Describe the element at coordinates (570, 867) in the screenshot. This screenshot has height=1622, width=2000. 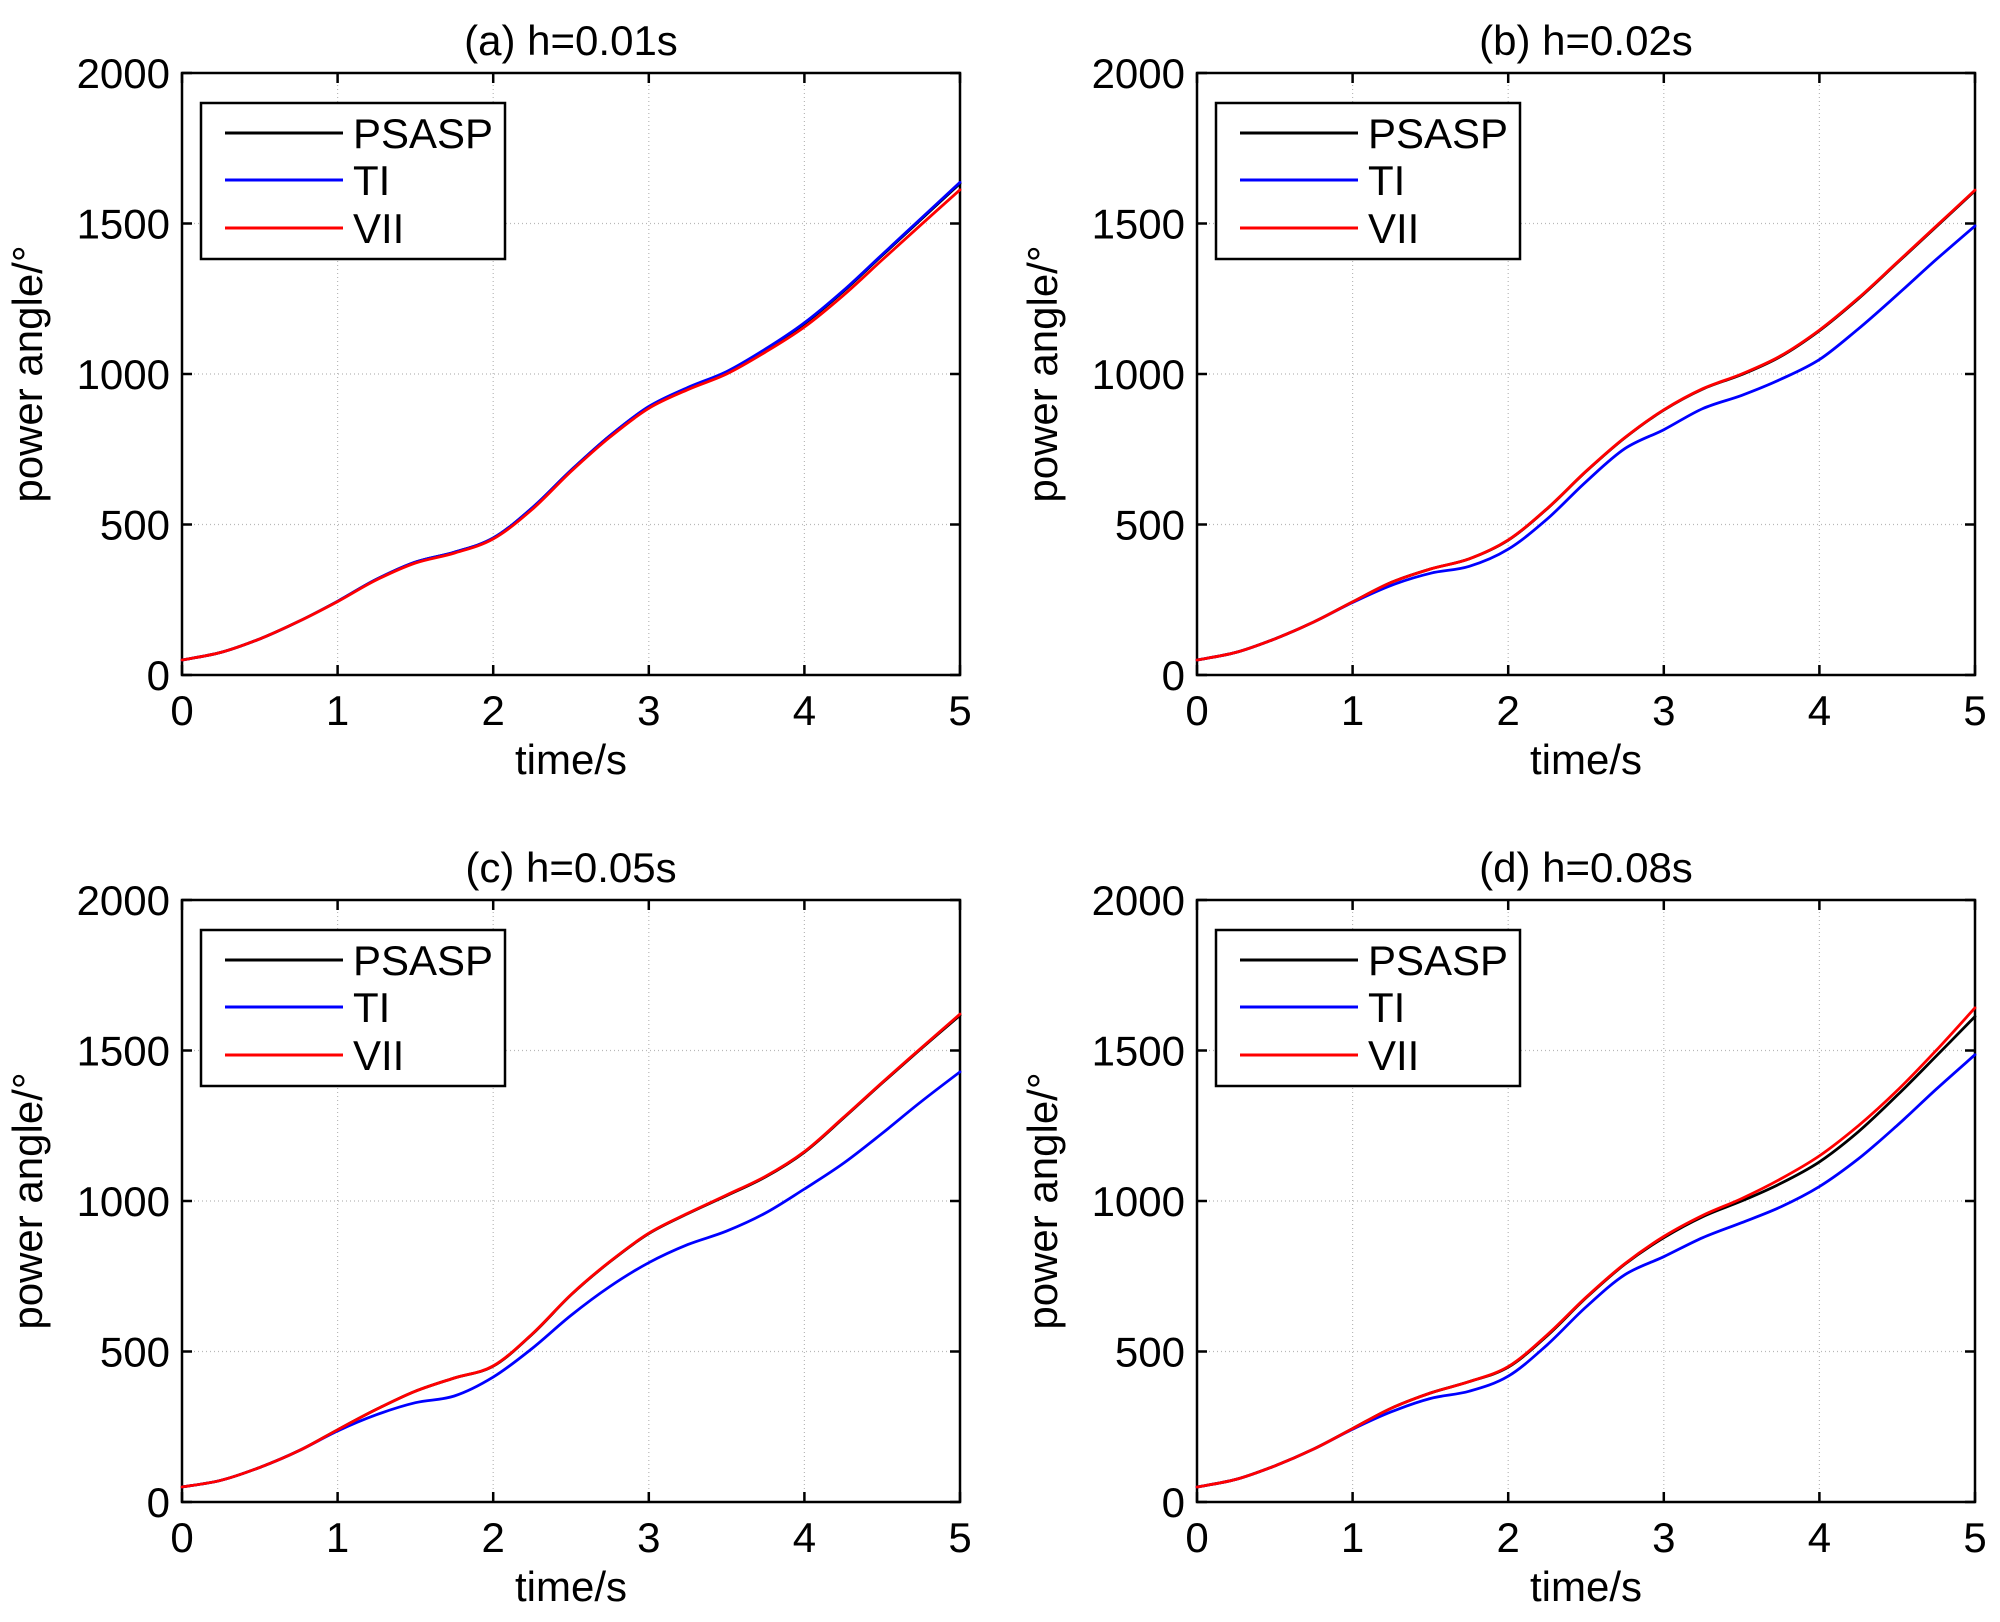
I see `chart-title: (c) h=0.05s` at that location.